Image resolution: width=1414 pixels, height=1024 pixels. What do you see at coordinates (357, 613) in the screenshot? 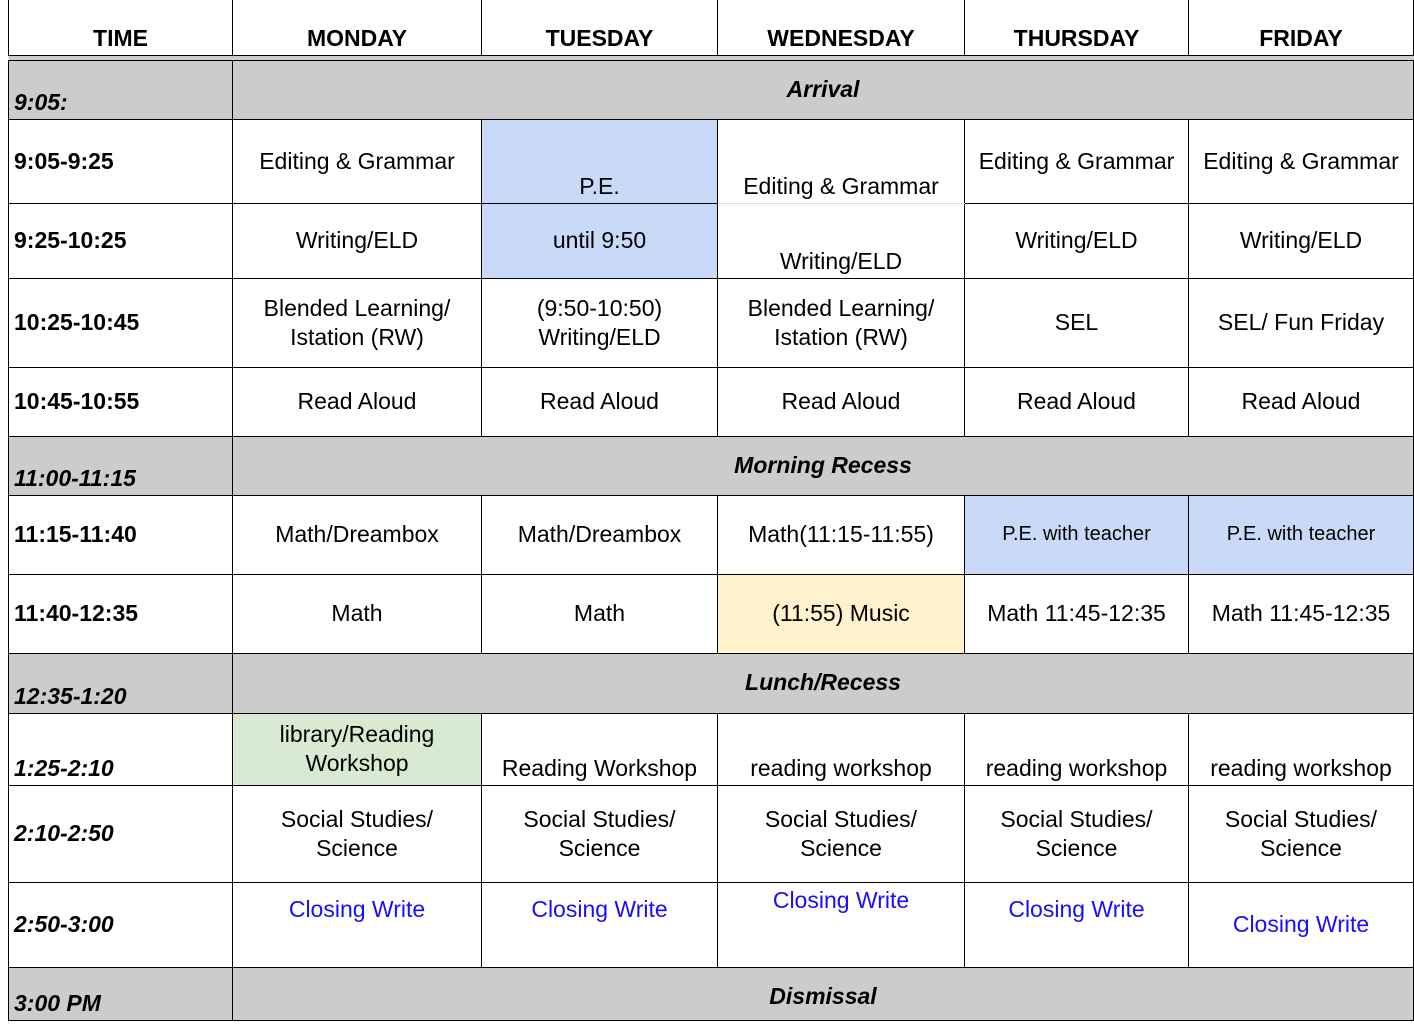
I see `cell-monday: Math` at bounding box center [357, 613].